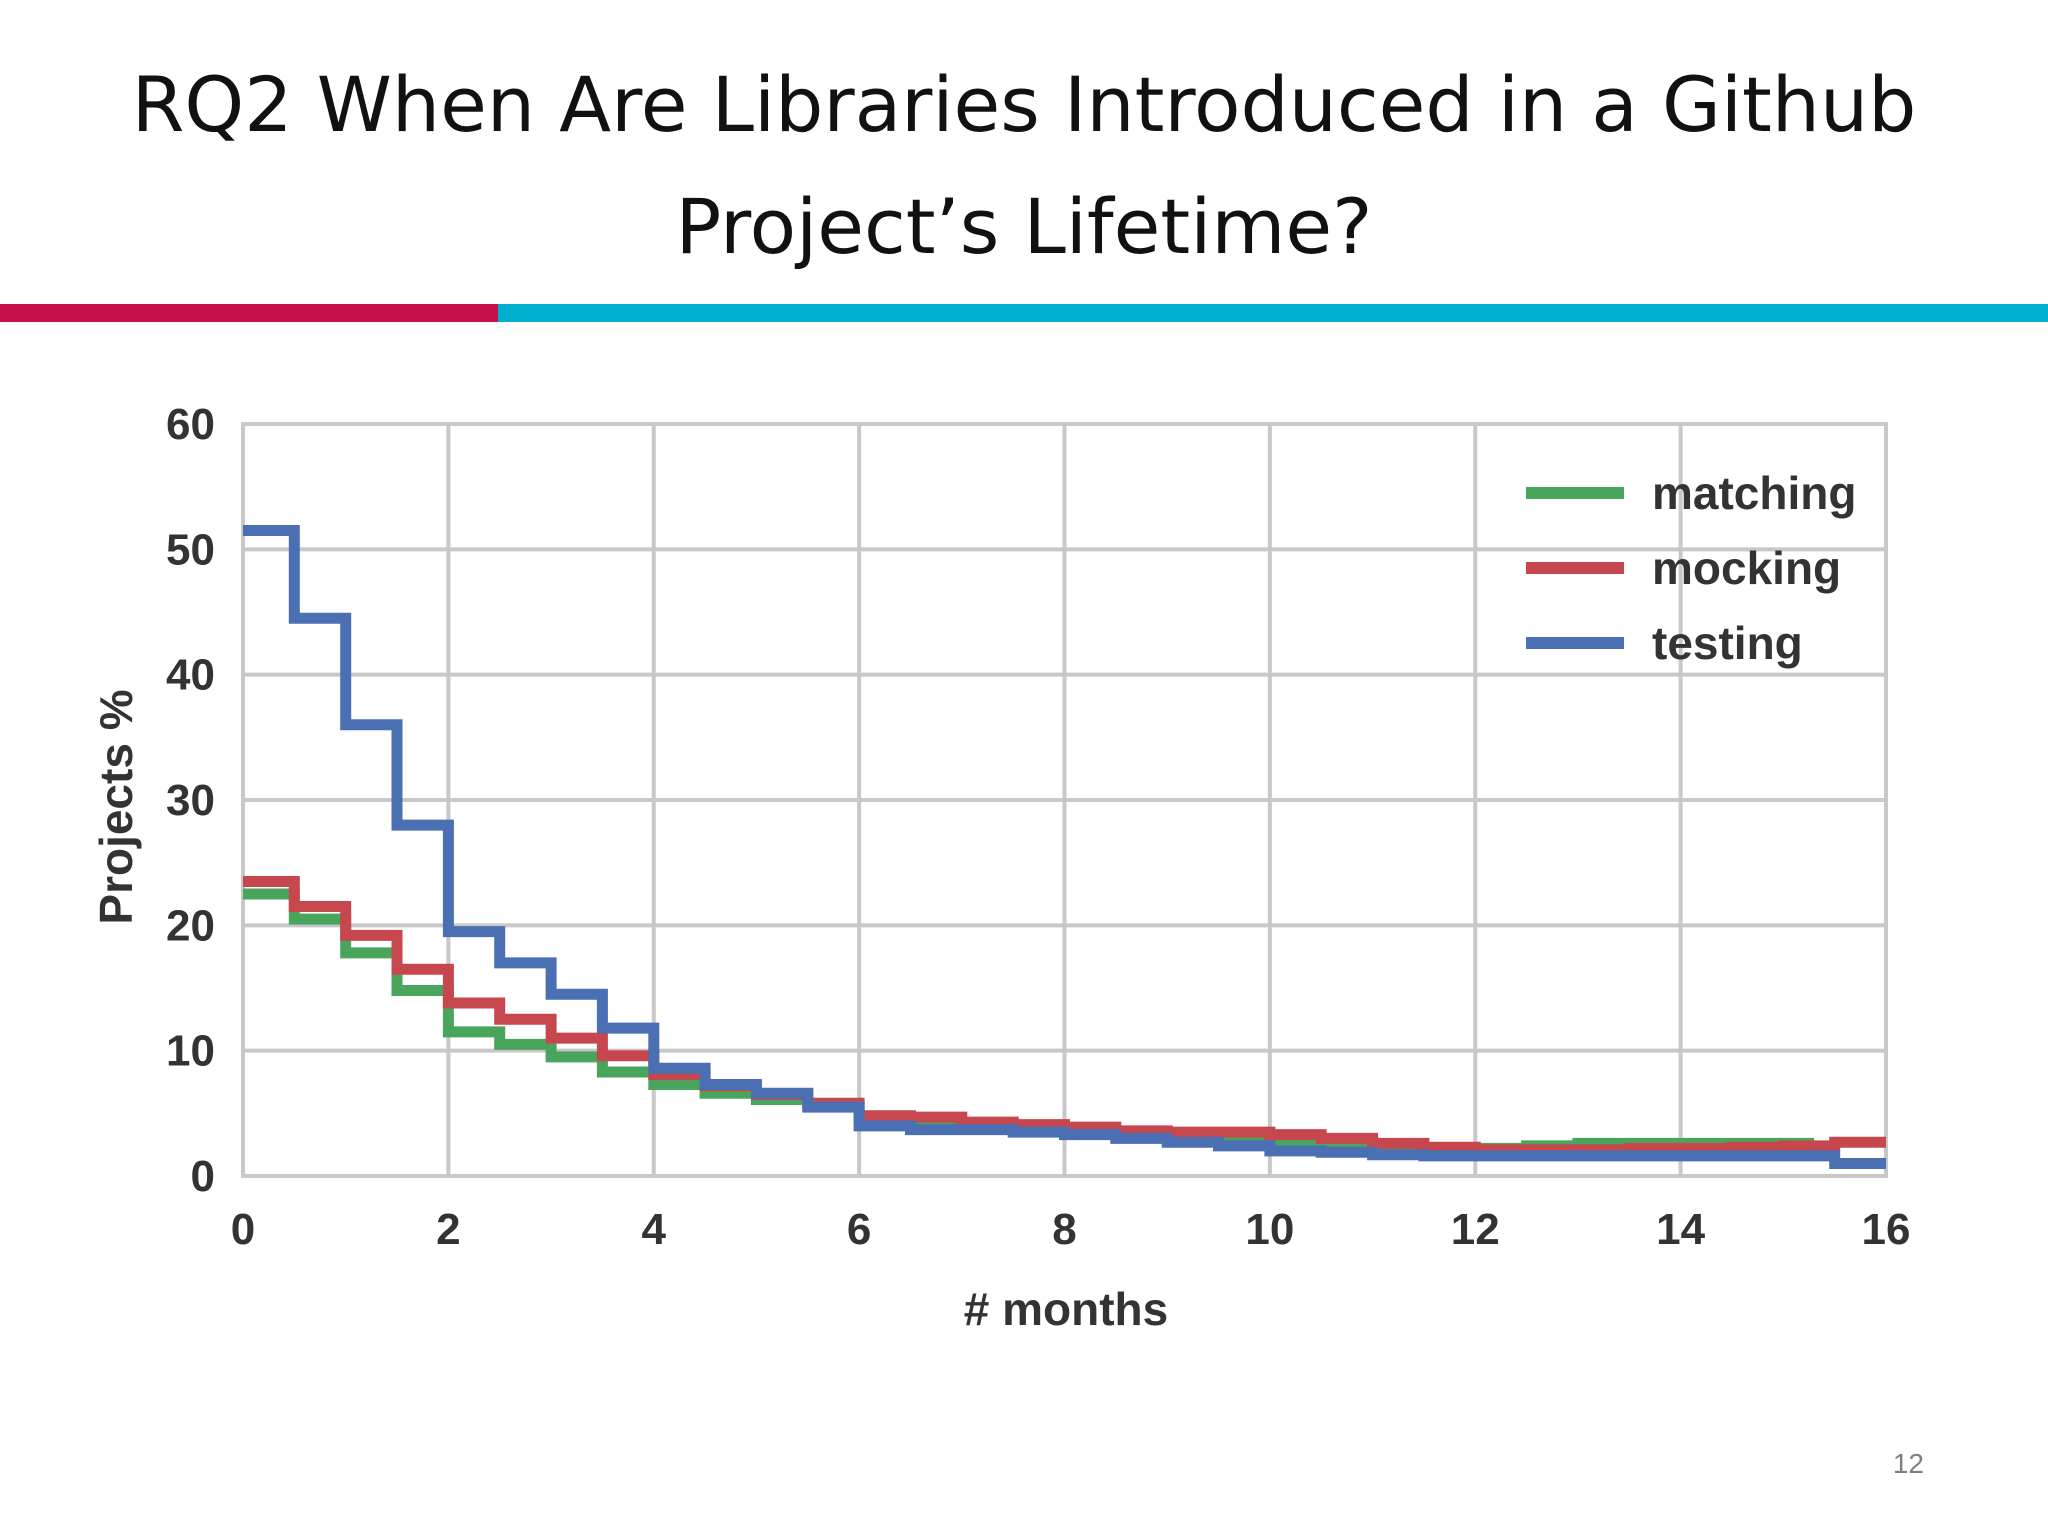 This screenshot has height=1536, width=2048. Describe the element at coordinates (1727, 643) in the screenshot. I see `legend-label-testing: testing` at that location.